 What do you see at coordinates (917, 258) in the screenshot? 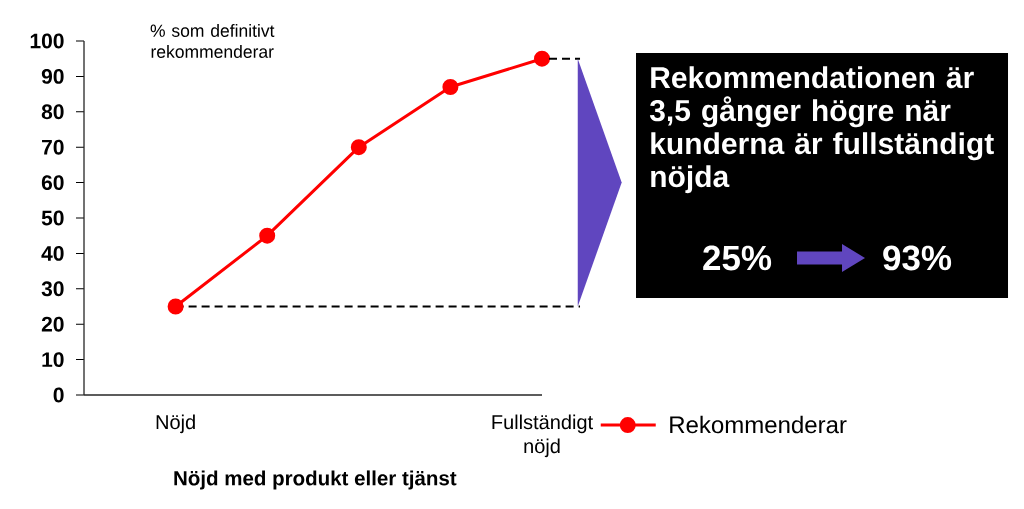
I see `text: 93%` at bounding box center [917, 258].